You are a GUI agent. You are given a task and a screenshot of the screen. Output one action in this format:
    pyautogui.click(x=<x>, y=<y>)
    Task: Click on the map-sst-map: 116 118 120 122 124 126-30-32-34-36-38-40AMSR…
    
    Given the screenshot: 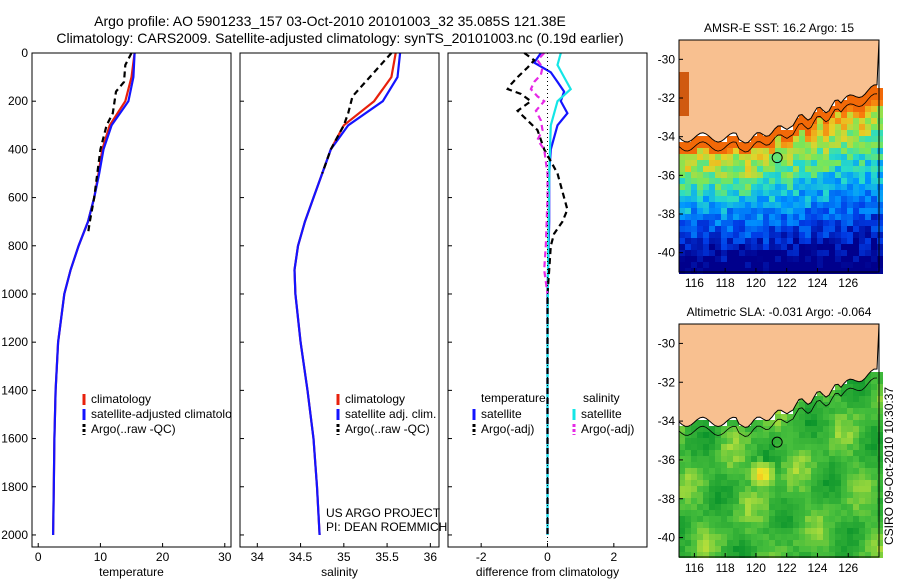 What is the action you would take?
    pyautogui.click(x=770, y=155)
    